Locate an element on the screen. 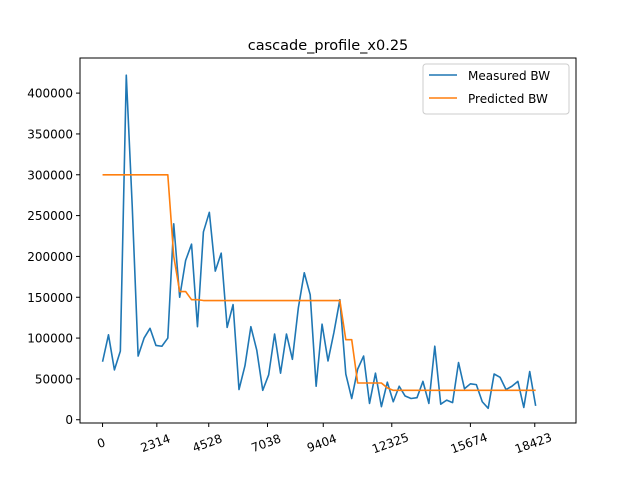 The image size is (640, 484). y-tick-label: 200000 is located at coordinates (50, 257).